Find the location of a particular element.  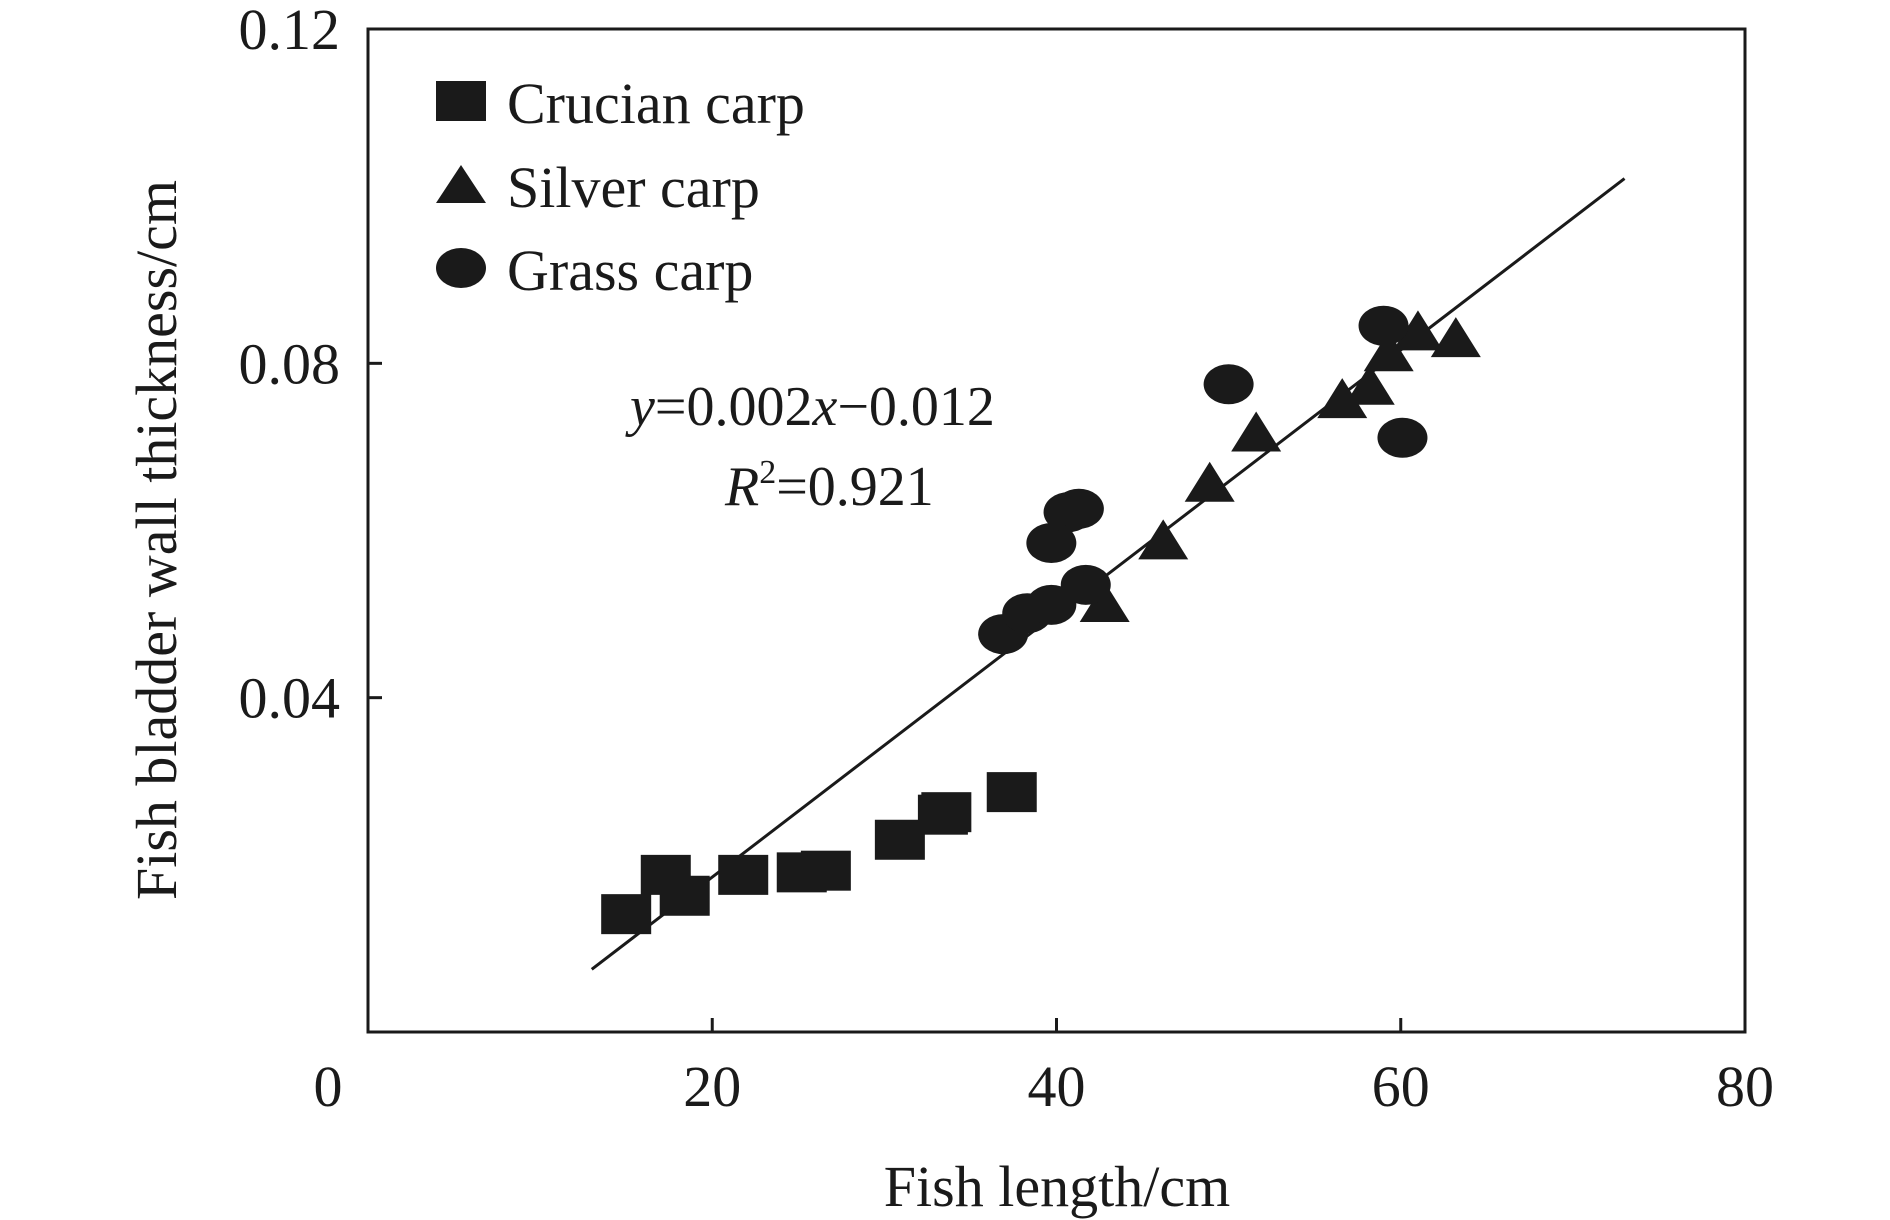

legend: Crucian carp Silver carp Grass carp is located at coordinates (620, 187).